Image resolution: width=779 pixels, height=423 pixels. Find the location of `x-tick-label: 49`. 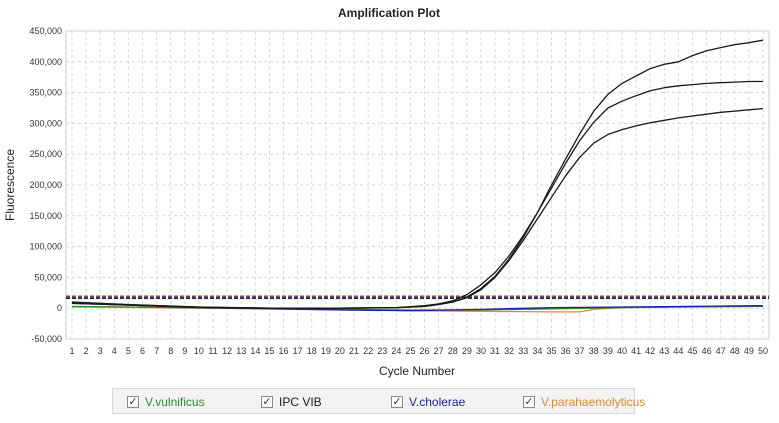

x-tick-label: 49 is located at coordinates (749, 351).